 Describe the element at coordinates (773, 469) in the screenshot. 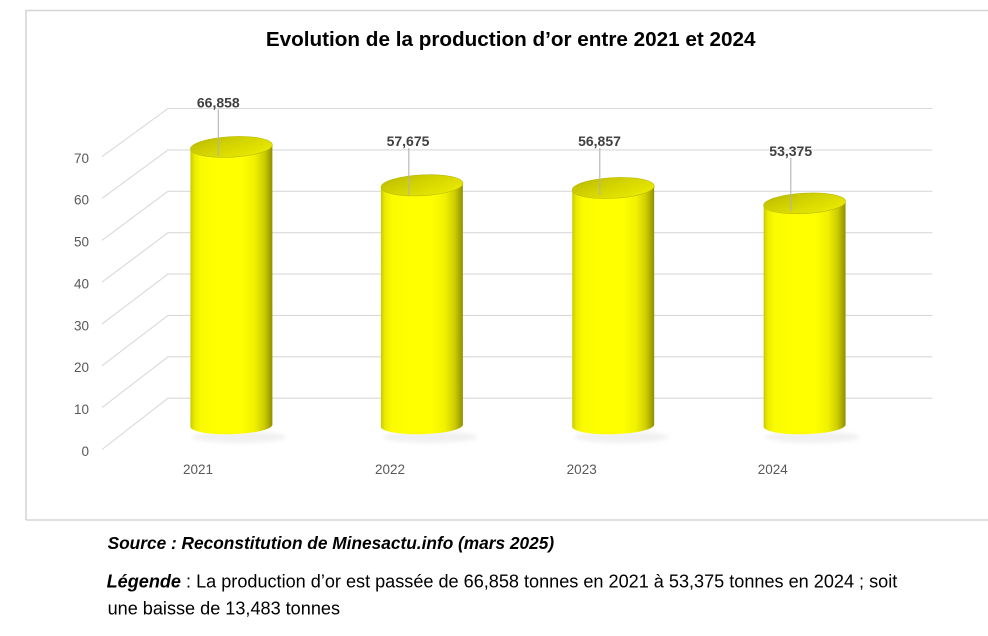

I see `svg-text: 2024` at that location.